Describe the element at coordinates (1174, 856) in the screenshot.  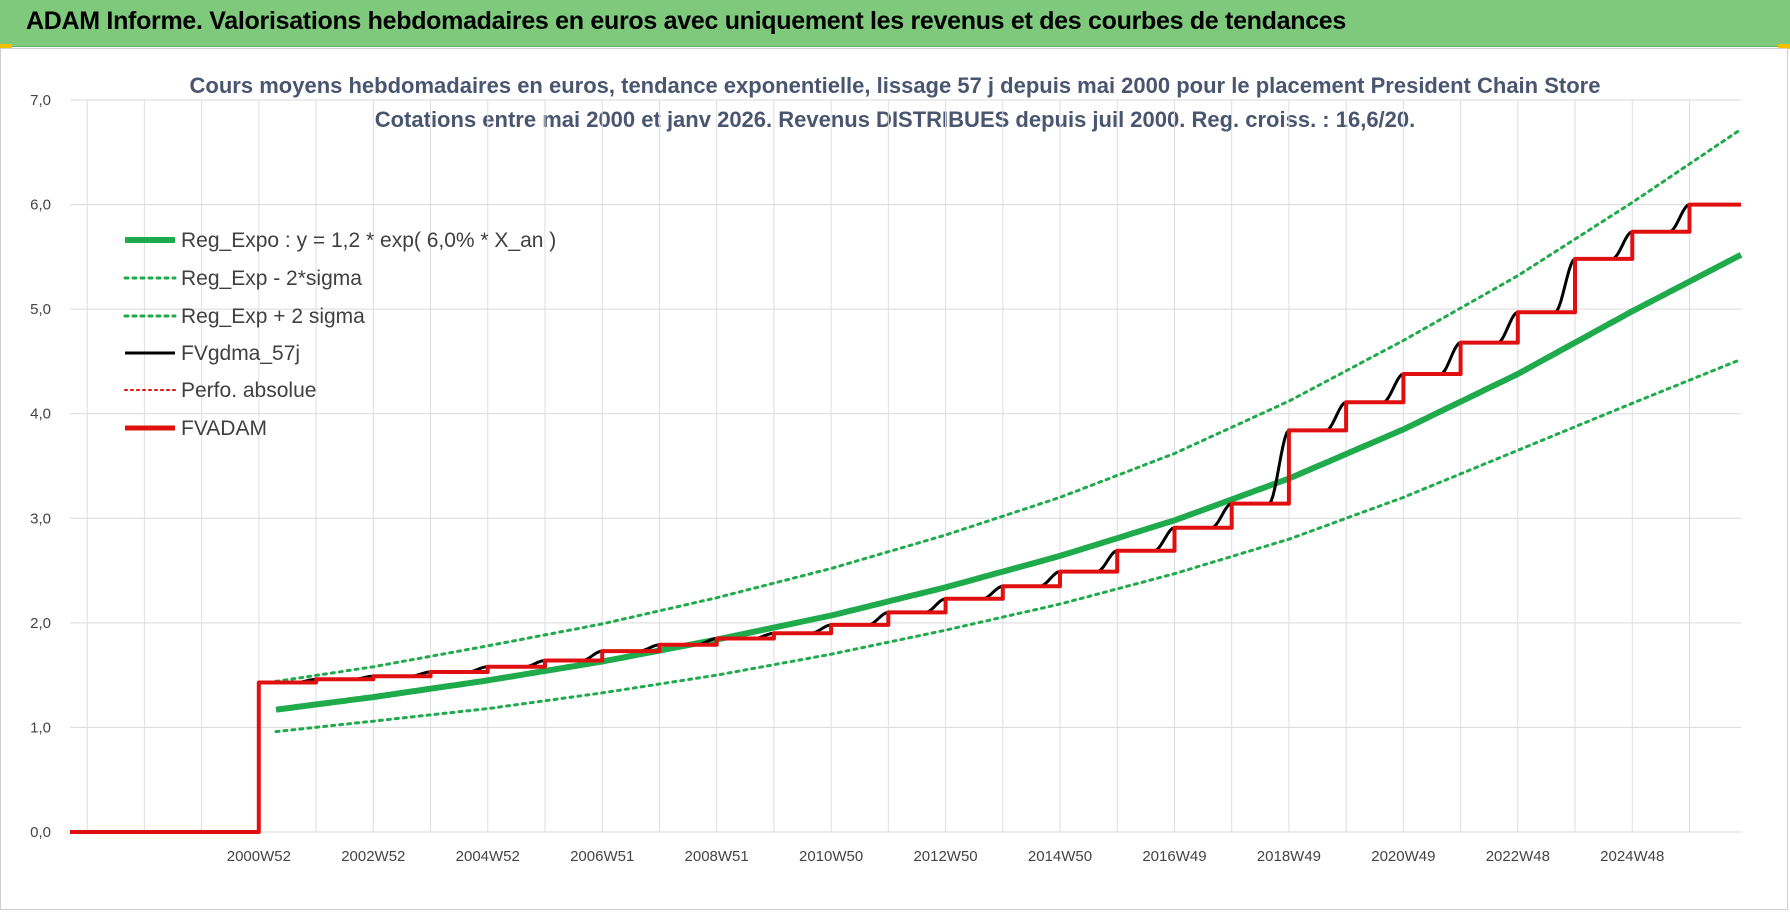
I see `x-tick-label: 2016W49` at that location.